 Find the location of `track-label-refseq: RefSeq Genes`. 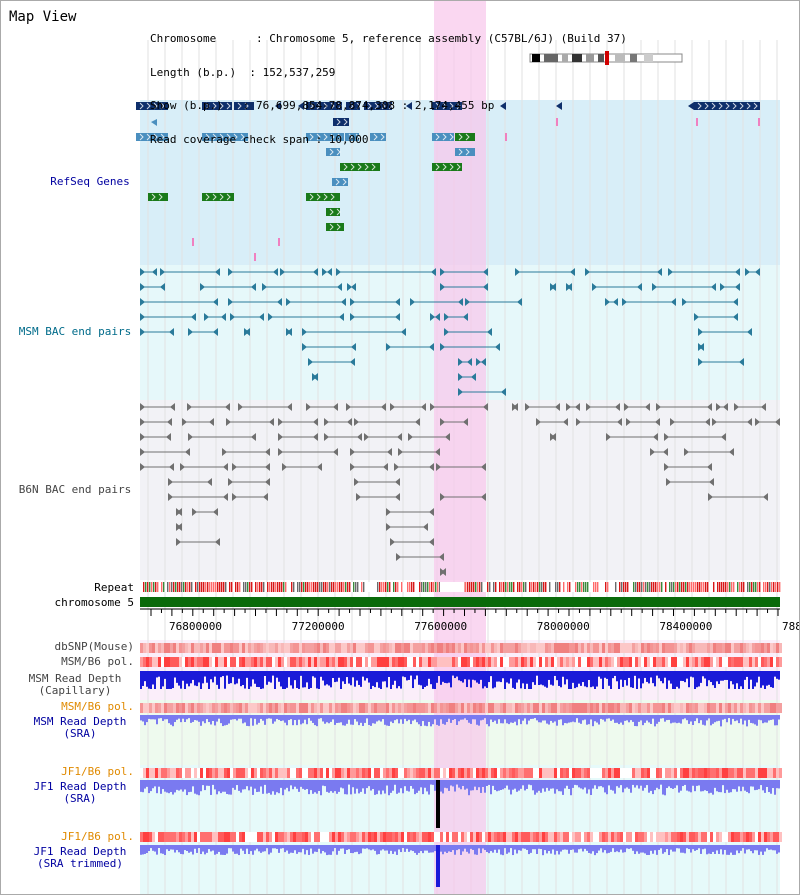

track-label-refseq: RefSeq Genes is located at coordinates (90, 181).